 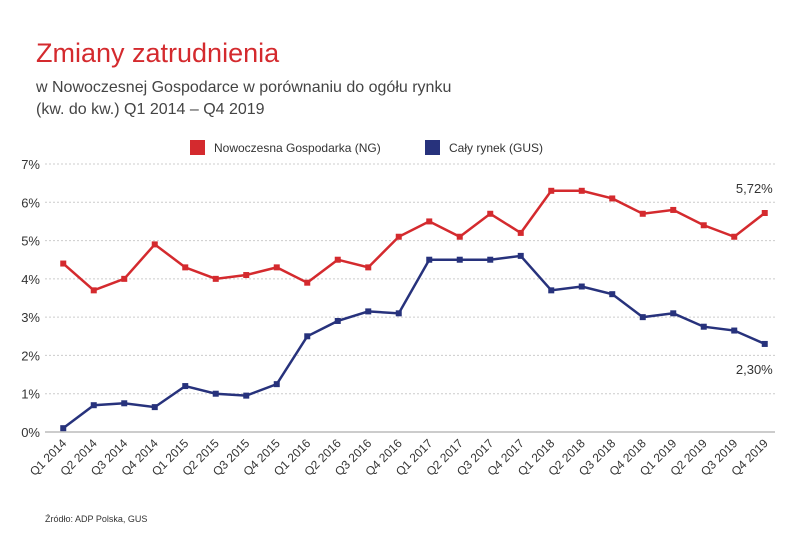 What do you see at coordinates (754, 369) in the screenshot?
I see `value-label: 2,30%` at bounding box center [754, 369].